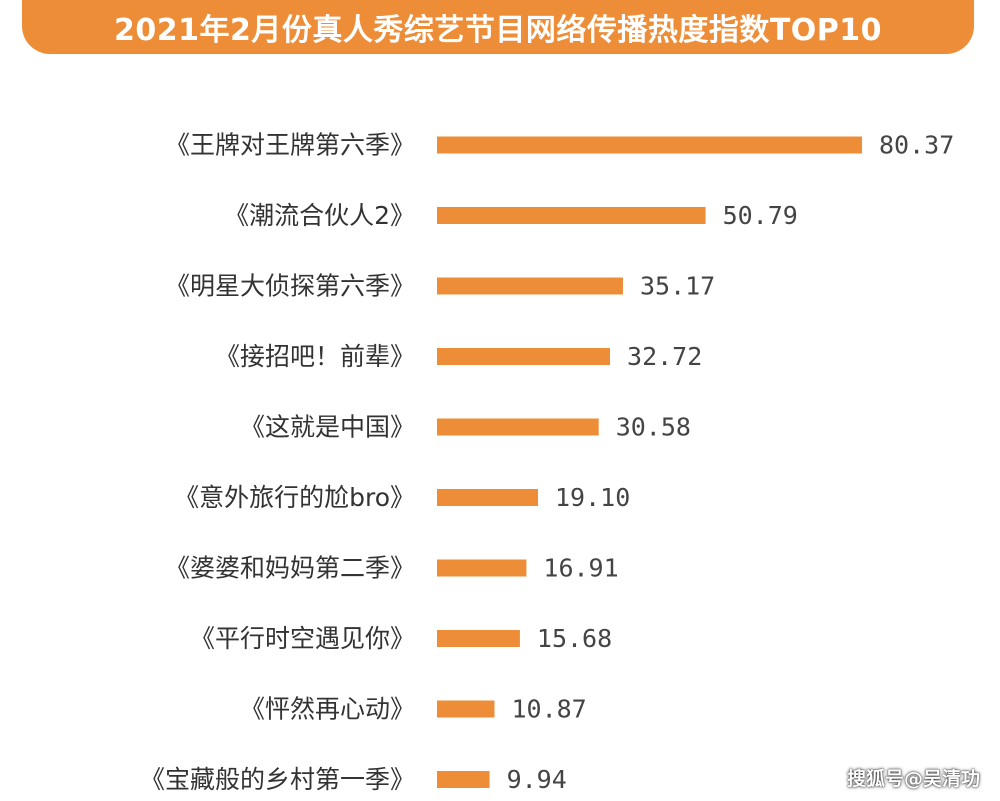 Image resolution: width=1000 pixels, height=801 pixels. Describe the element at coordinates (580, 568) in the screenshot. I see `value-label: 16.91` at that location.